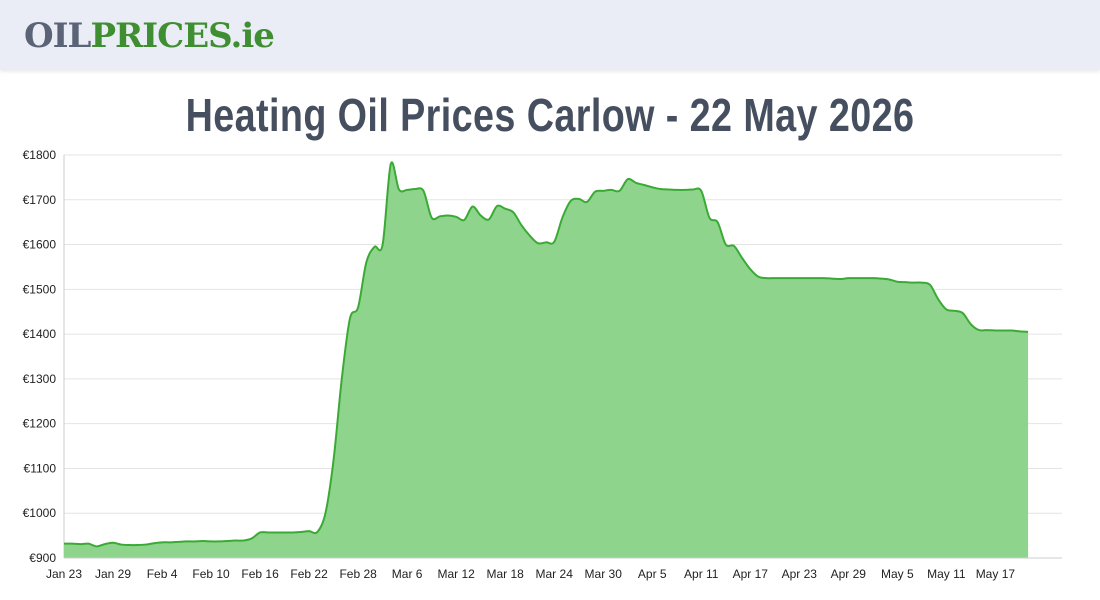  Describe the element at coordinates (506, 574) in the screenshot. I see `x-tick-label: Mar 18` at that location.